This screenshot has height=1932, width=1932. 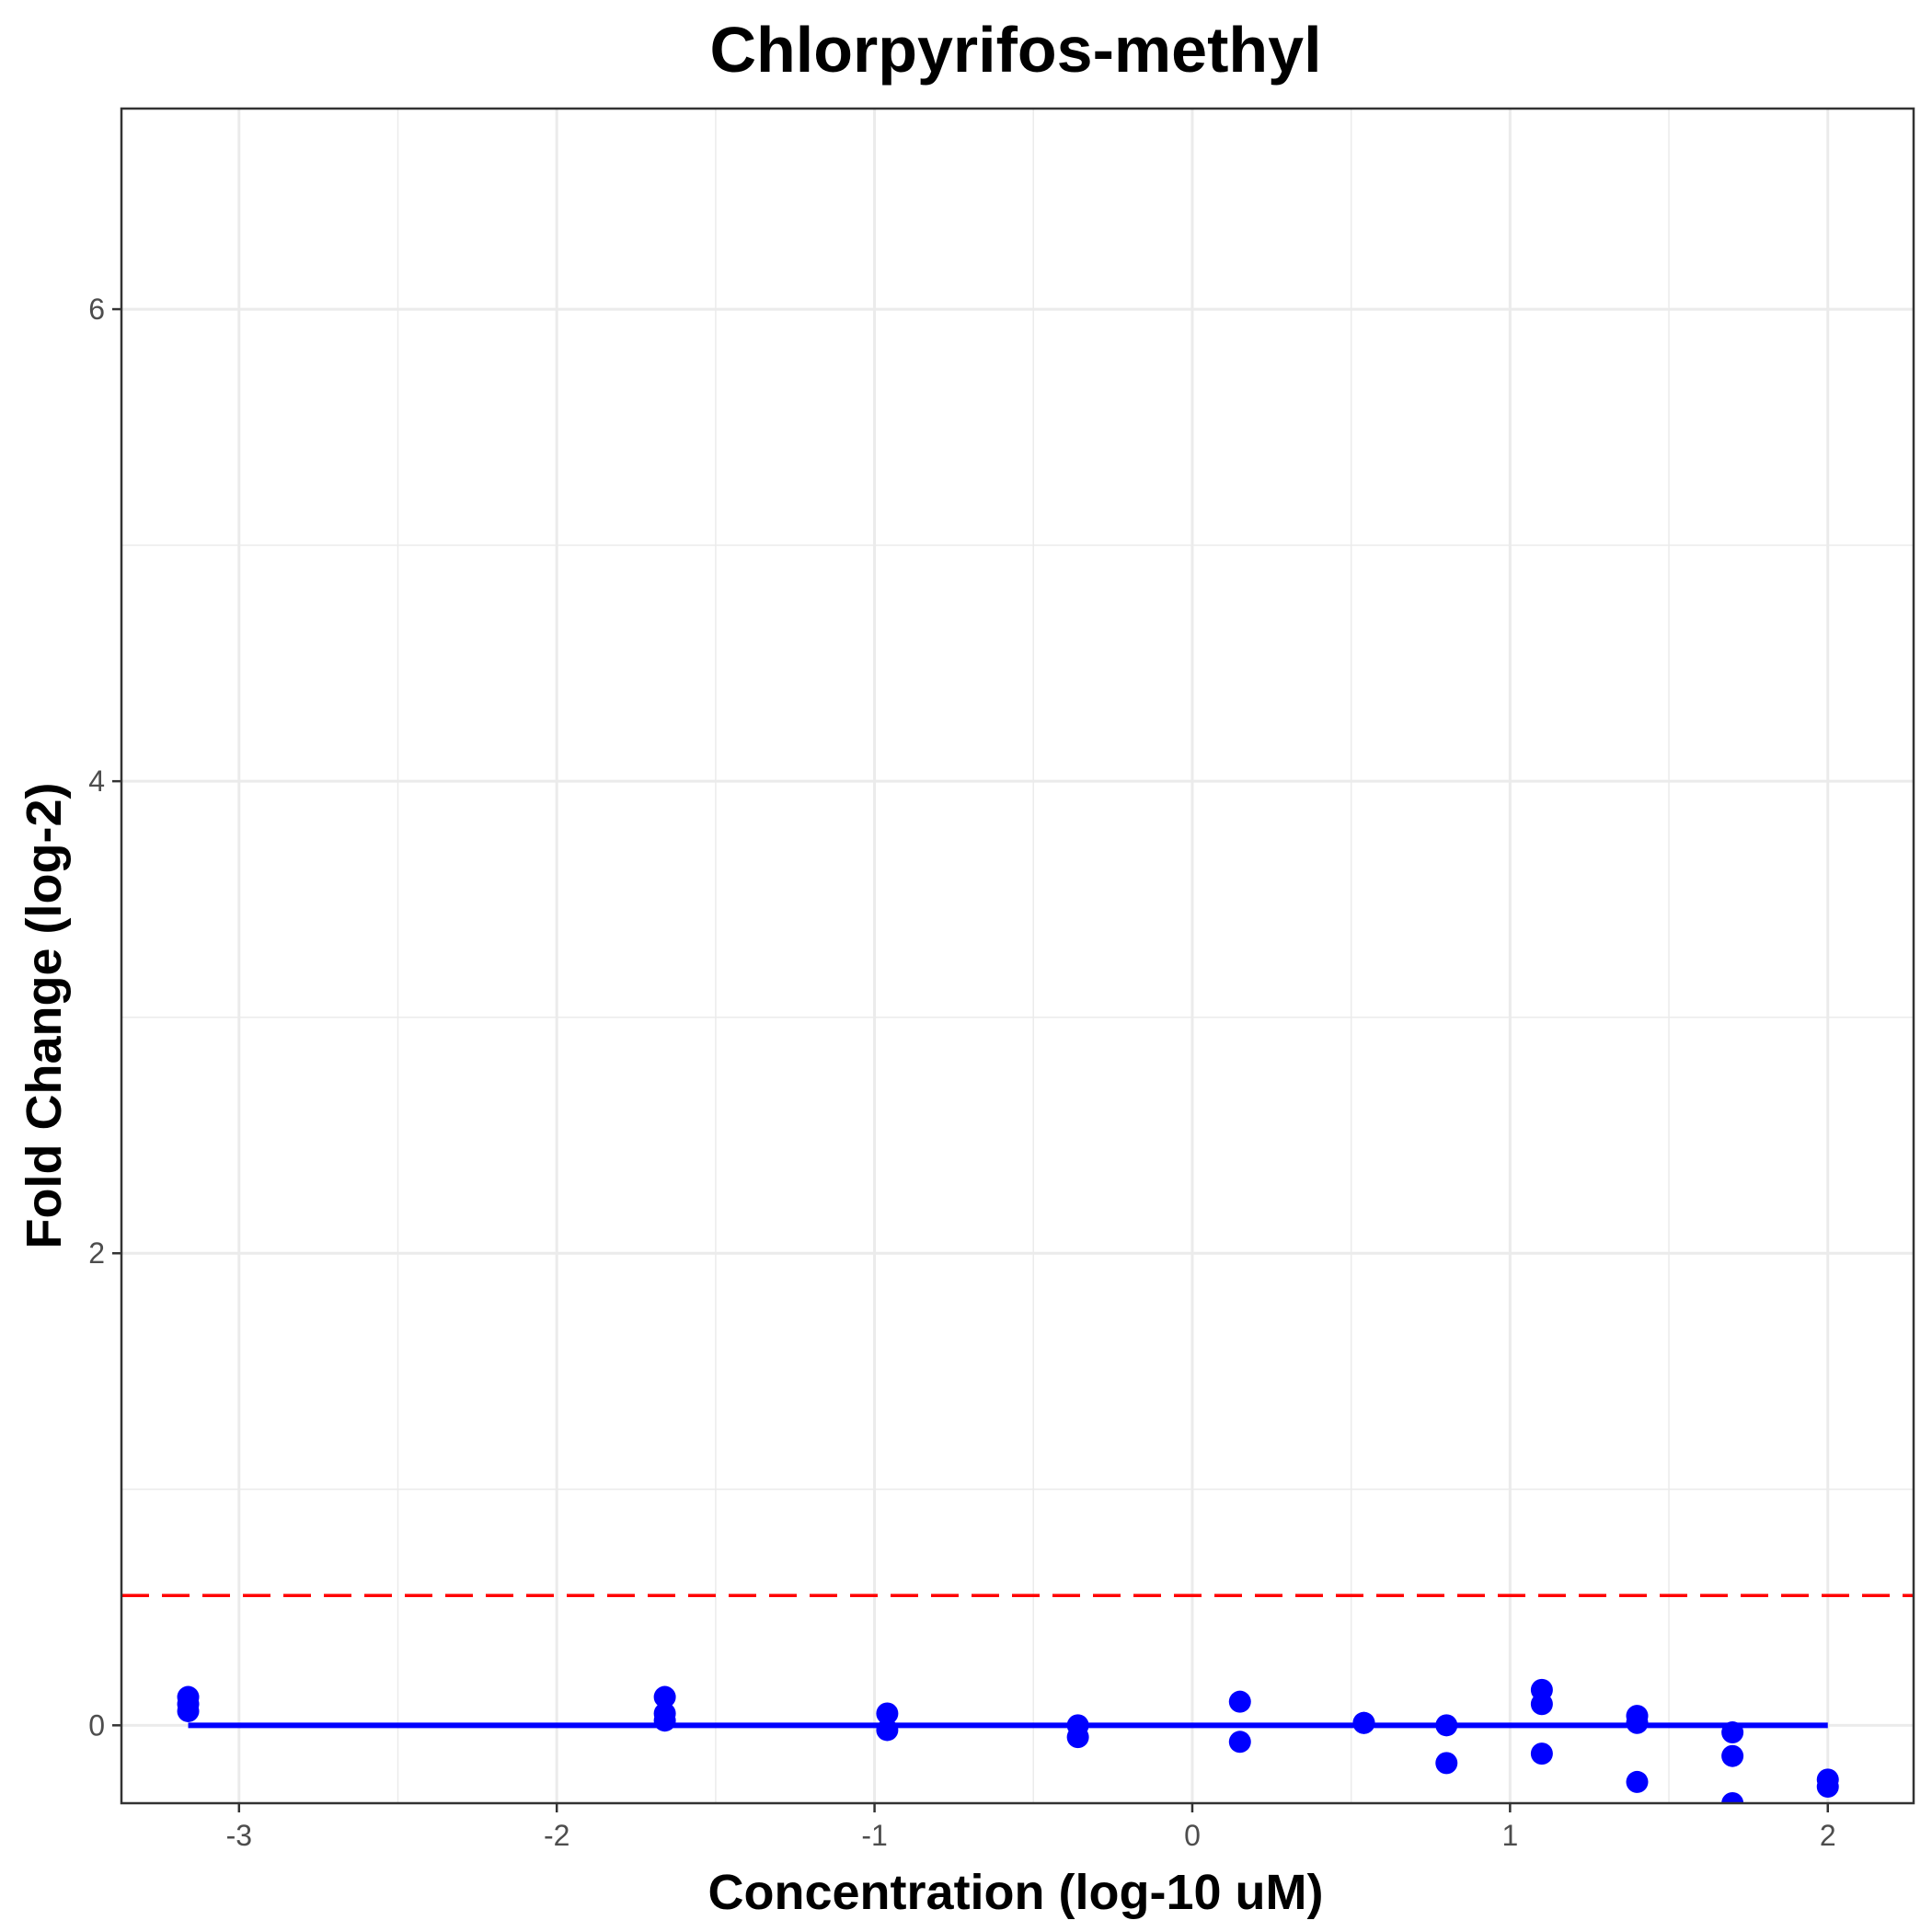 I want to click on y-axis-ticks: 0 2 4 6, so click(x=104, y=1018).